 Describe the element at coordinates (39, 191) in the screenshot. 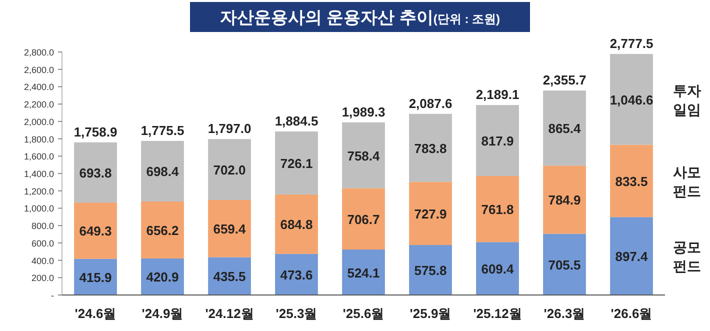

I see `y-tick-label: 1,200.0` at that location.